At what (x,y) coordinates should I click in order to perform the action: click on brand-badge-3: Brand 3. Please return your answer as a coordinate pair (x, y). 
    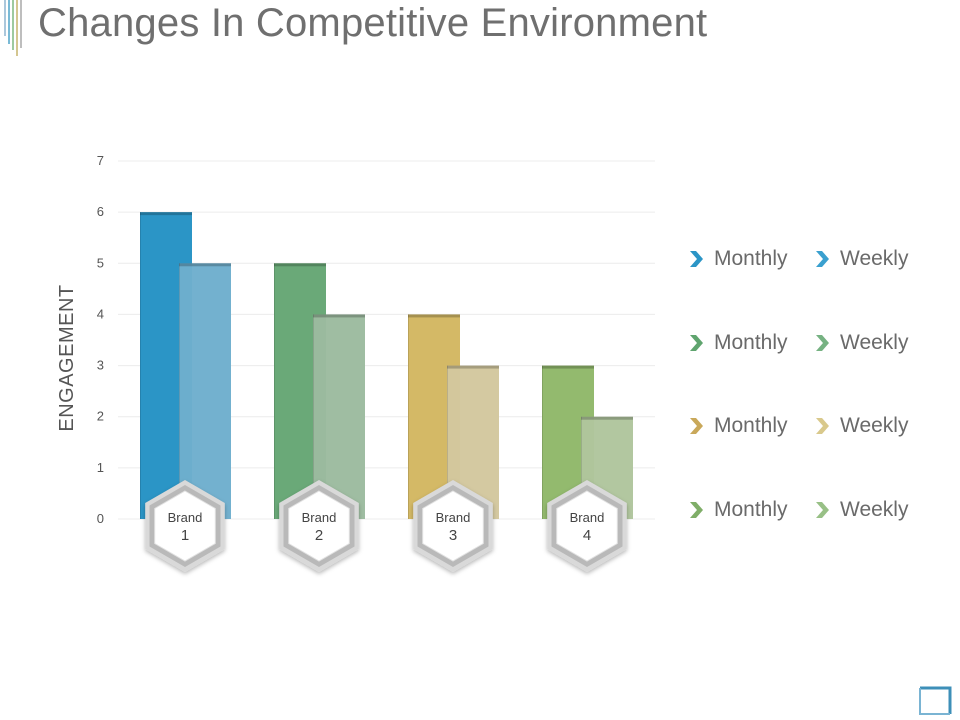
    Looking at the image, I should click on (453, 526).